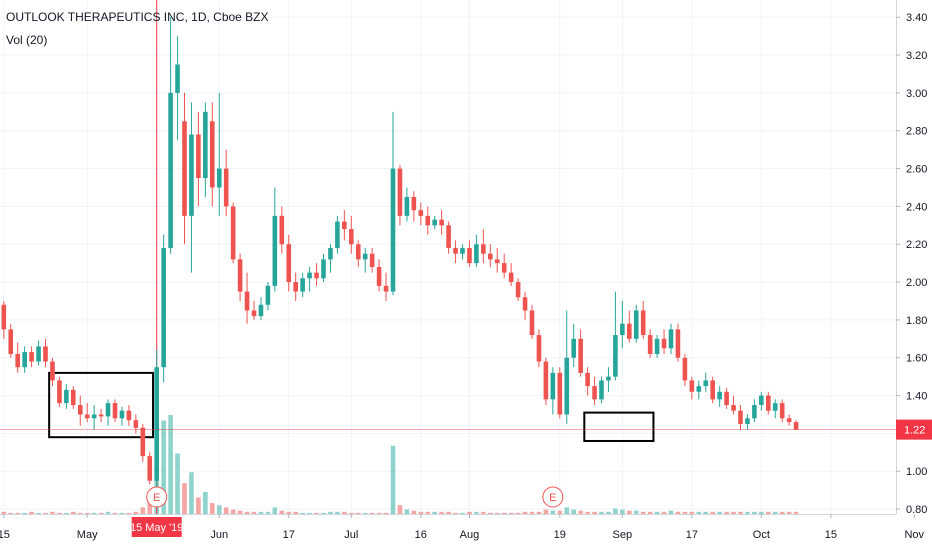 The width and height of the screenshot is (932, 550). Describe the element at coordinates (916, 510) in the screenshot. I see `price-tick-label: 0.80` at that location.